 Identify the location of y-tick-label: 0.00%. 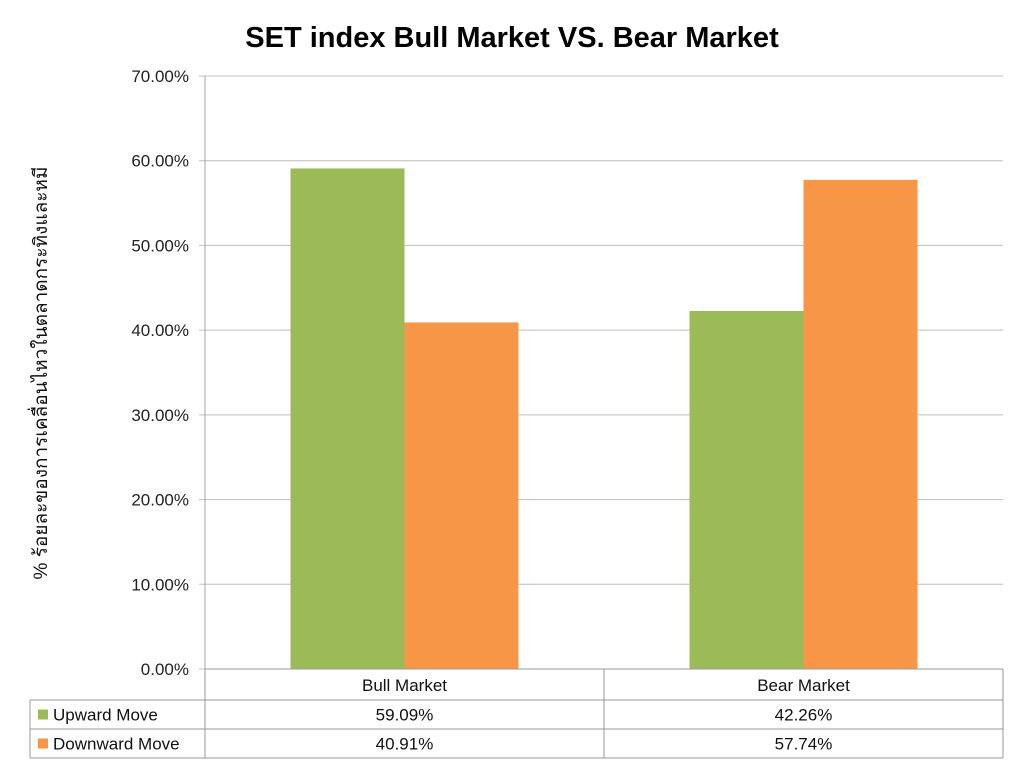
(165, 669).